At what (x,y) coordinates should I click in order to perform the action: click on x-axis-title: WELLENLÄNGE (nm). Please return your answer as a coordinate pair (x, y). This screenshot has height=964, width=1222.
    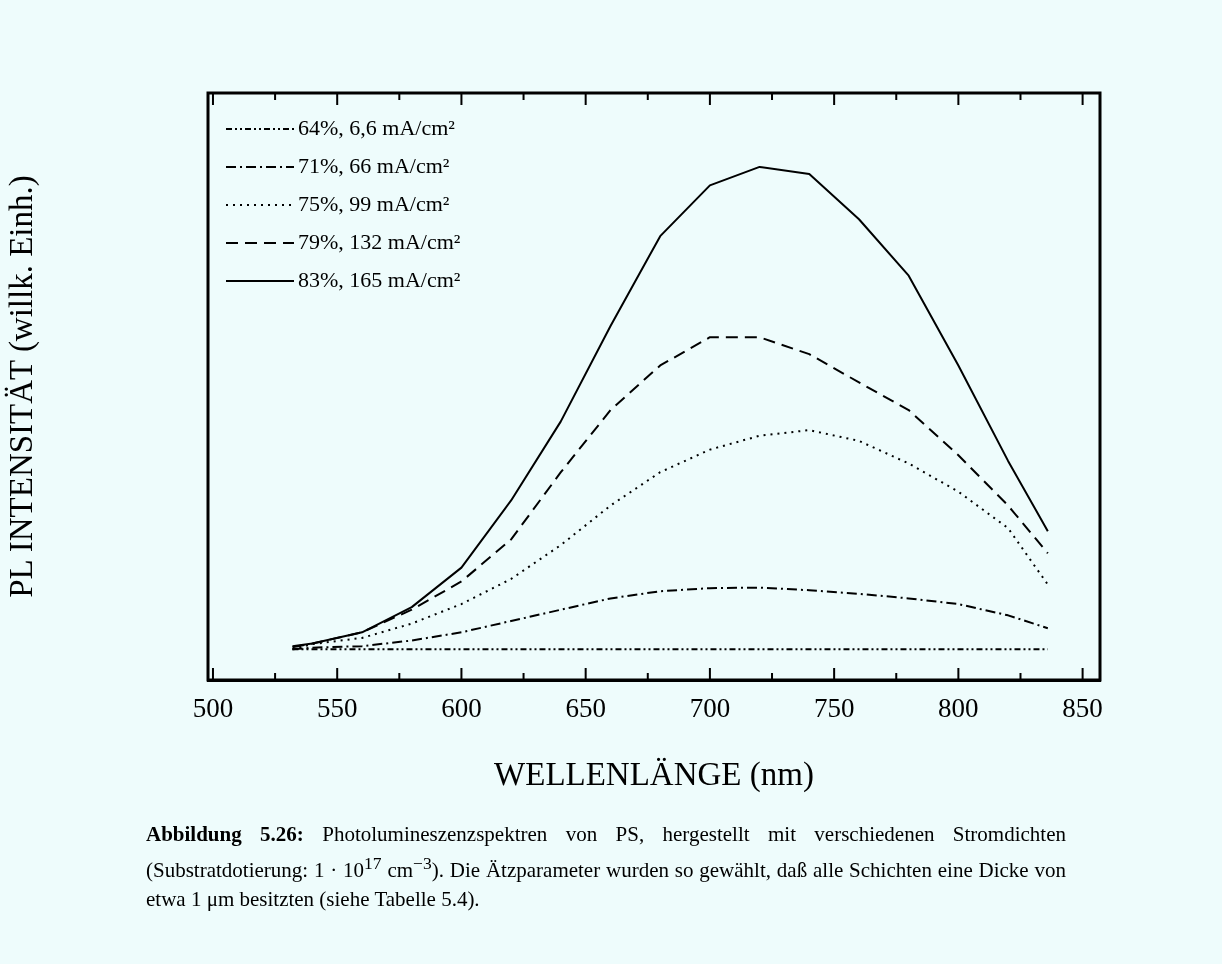
    Looking at the image, I should click on (654, 774).